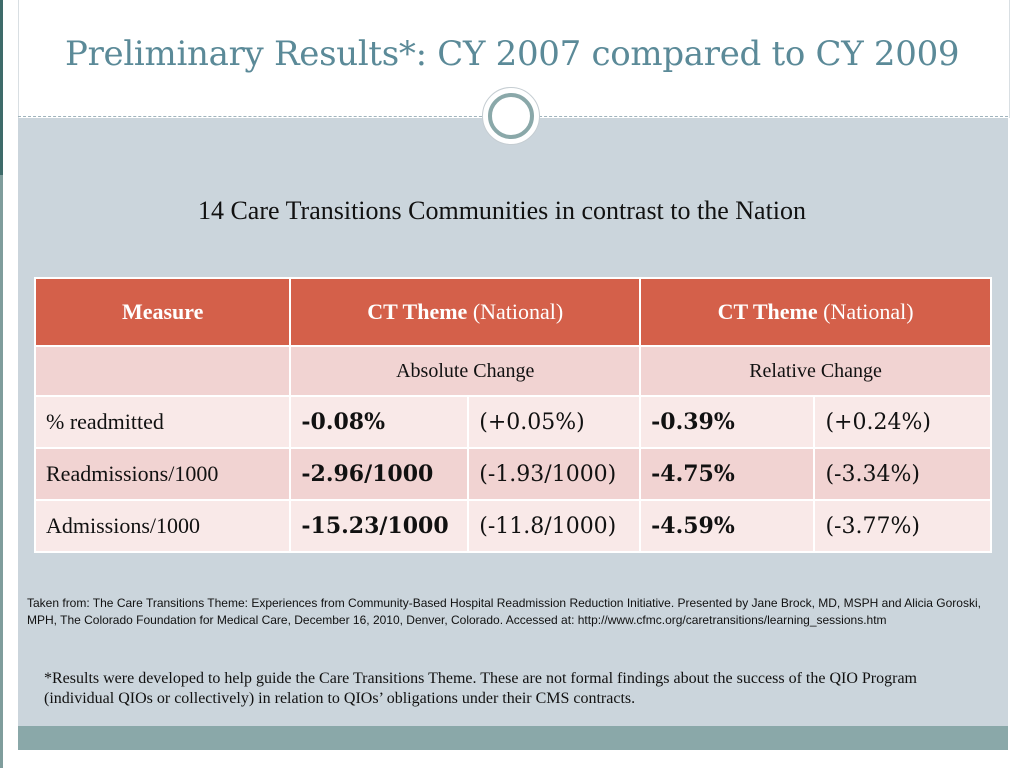 This screenshot has height=768, width=1024. I want to click on measure-cell: Admissions/1000, so click(162, 526).